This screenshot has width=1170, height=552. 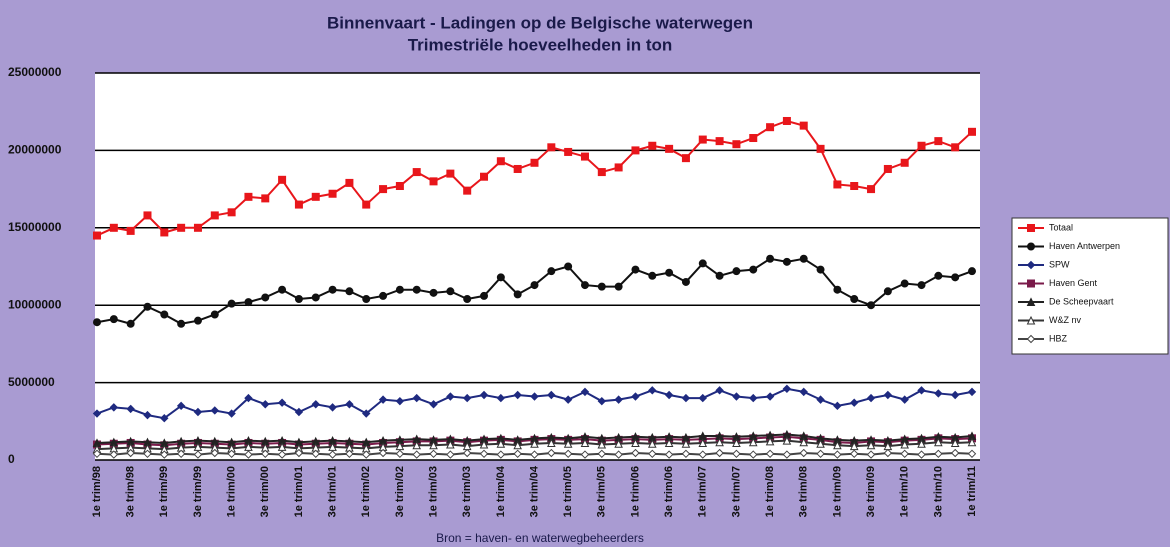 I want to click on x-tick-label: 3e trim/10, so click(x=938, y=491).